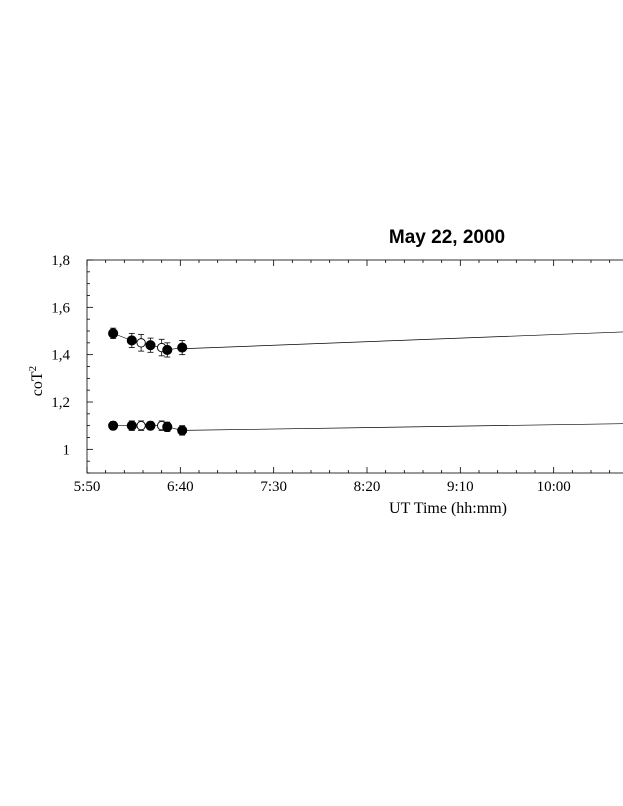 Image resolution: width=623 pixels, height=806 pixels. Describe the element at coordinates (33, 369) in the screenshot. I see `y-axis-label-superscript: 2` at that location.